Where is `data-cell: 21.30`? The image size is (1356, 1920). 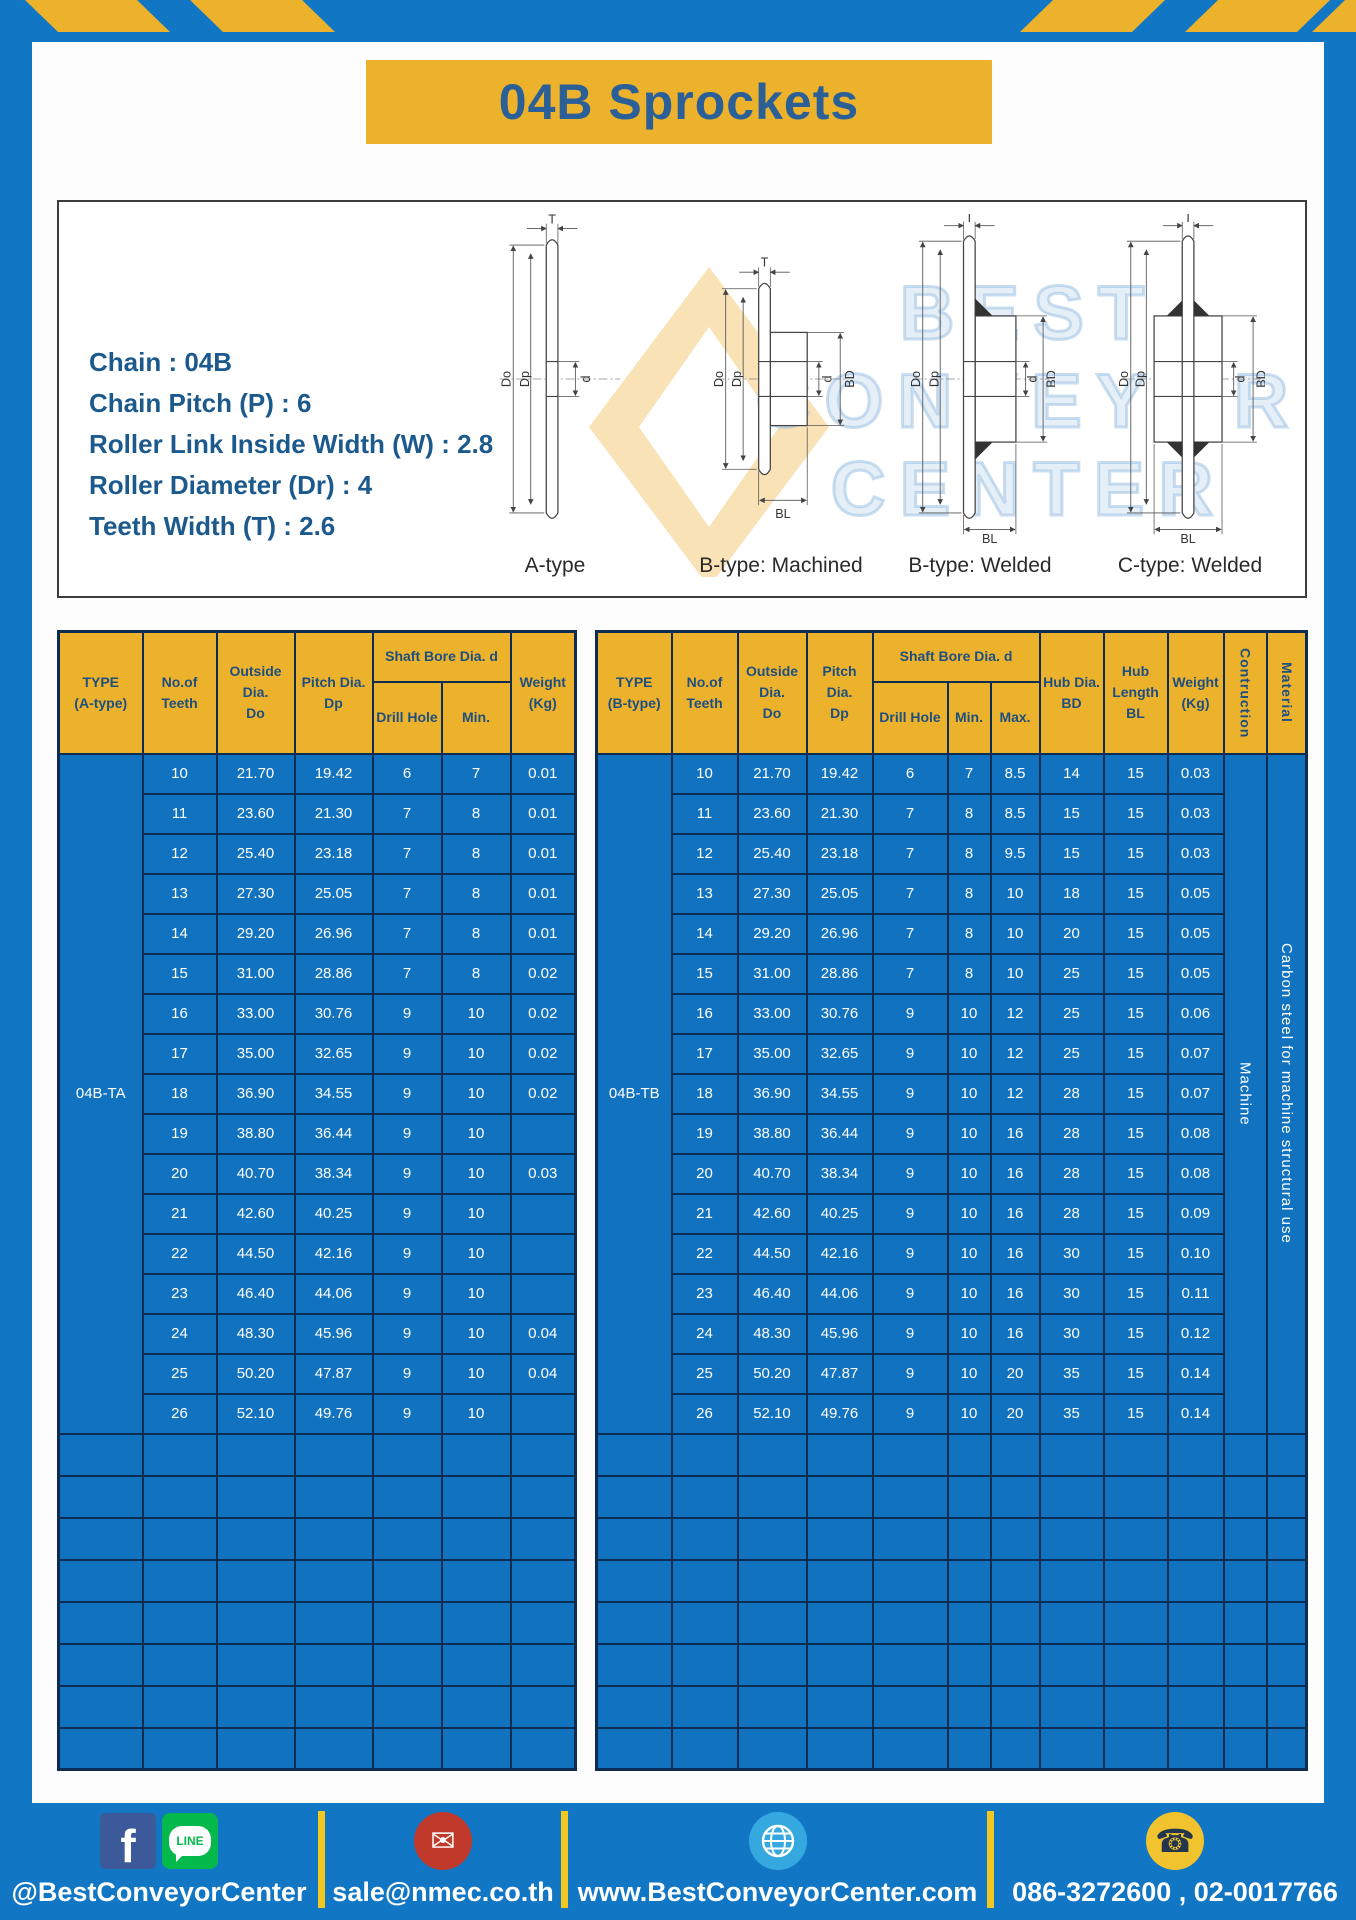 data-cell: 21.30 is located at coordinates (333, 813).